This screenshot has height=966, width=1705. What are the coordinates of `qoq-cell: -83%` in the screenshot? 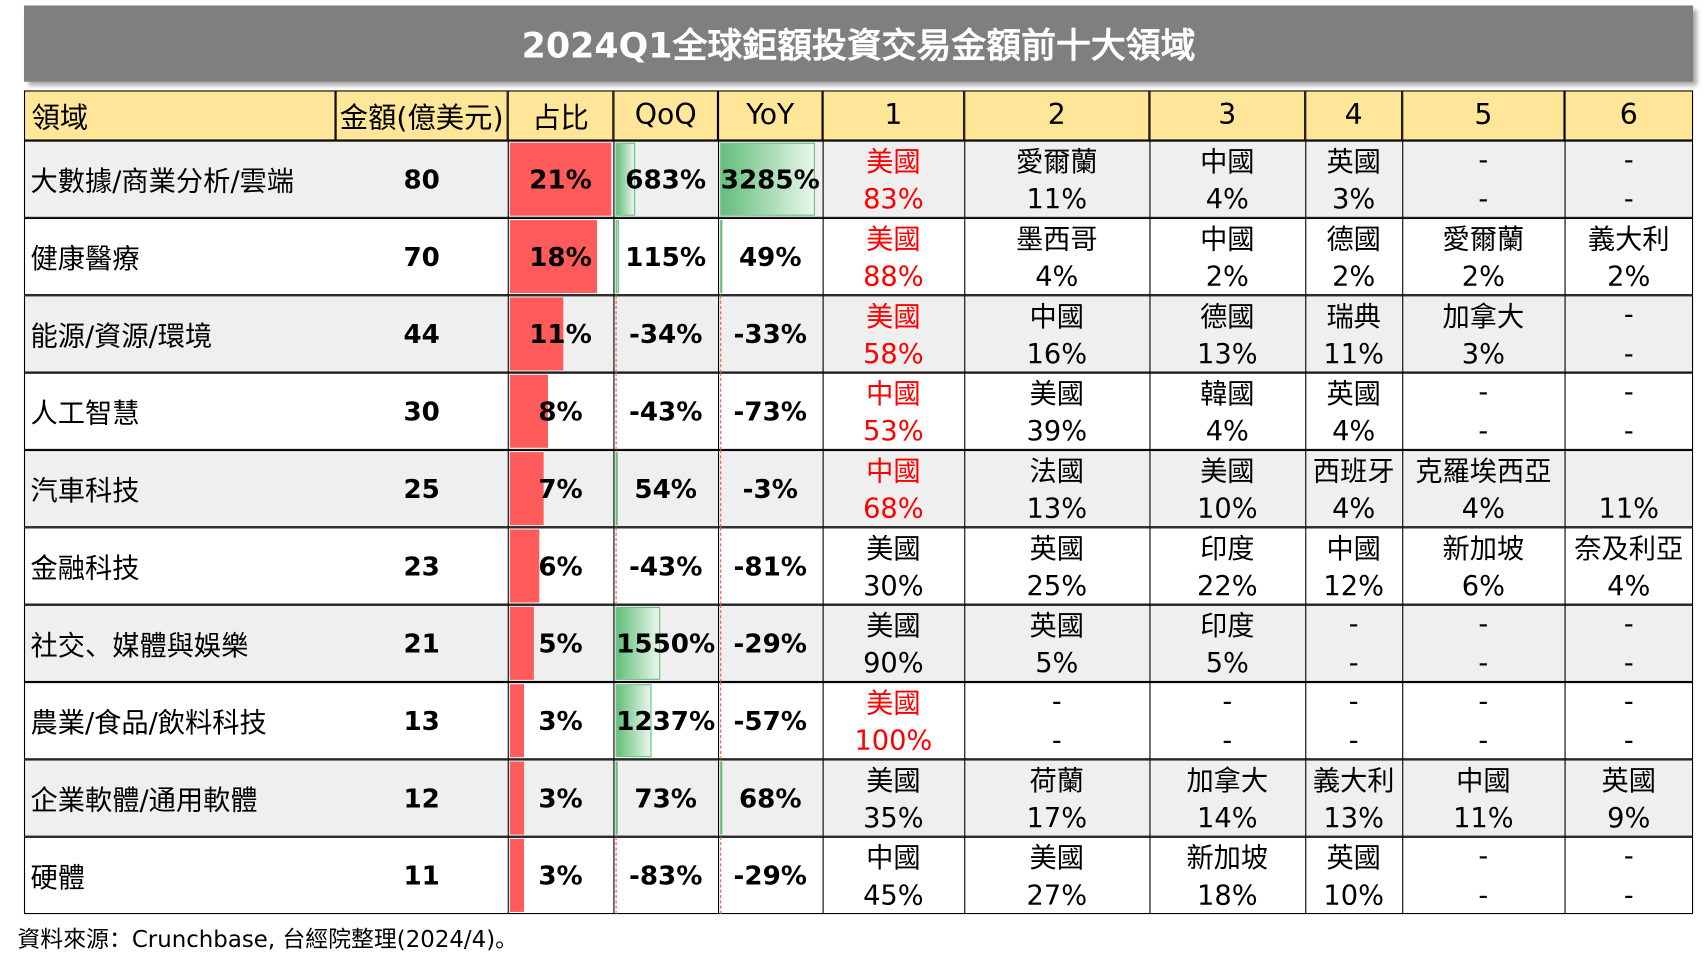 It's located at (665, 875).